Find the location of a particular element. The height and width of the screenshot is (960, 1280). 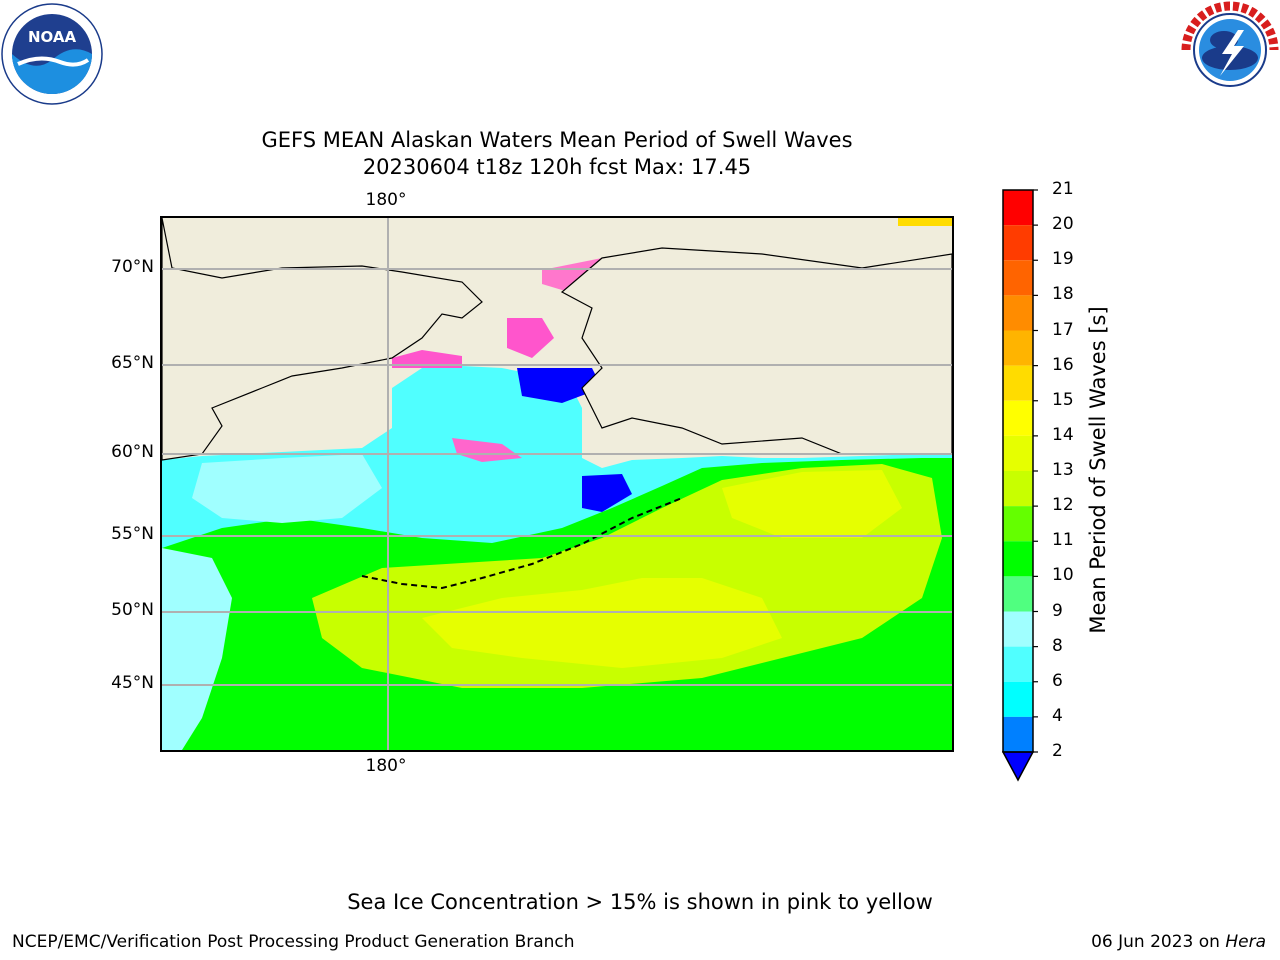

pacific-yellow-east is located at coordinates (812, 504).